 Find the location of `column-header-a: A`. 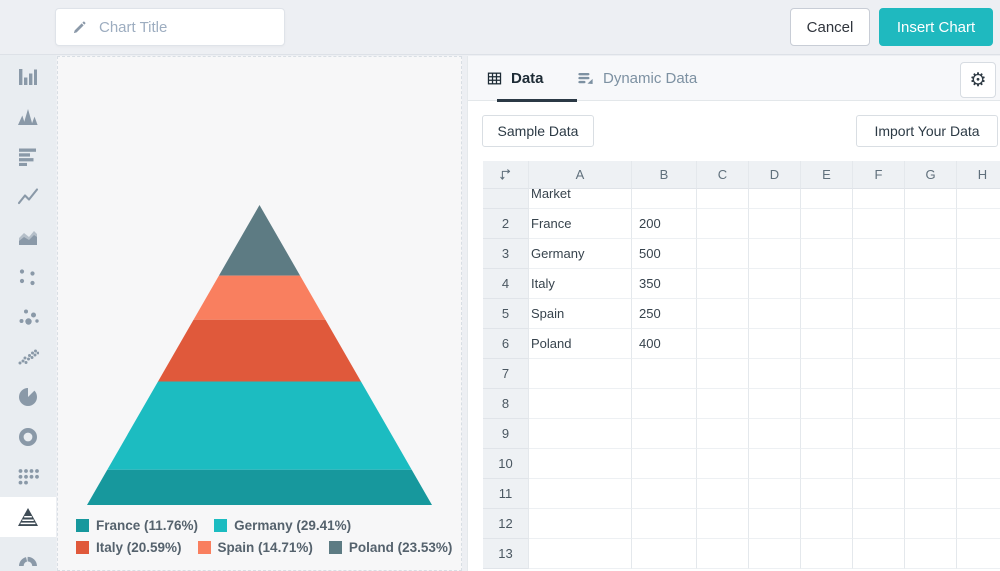

column-header-a: A is located at coordinates (580, 175).